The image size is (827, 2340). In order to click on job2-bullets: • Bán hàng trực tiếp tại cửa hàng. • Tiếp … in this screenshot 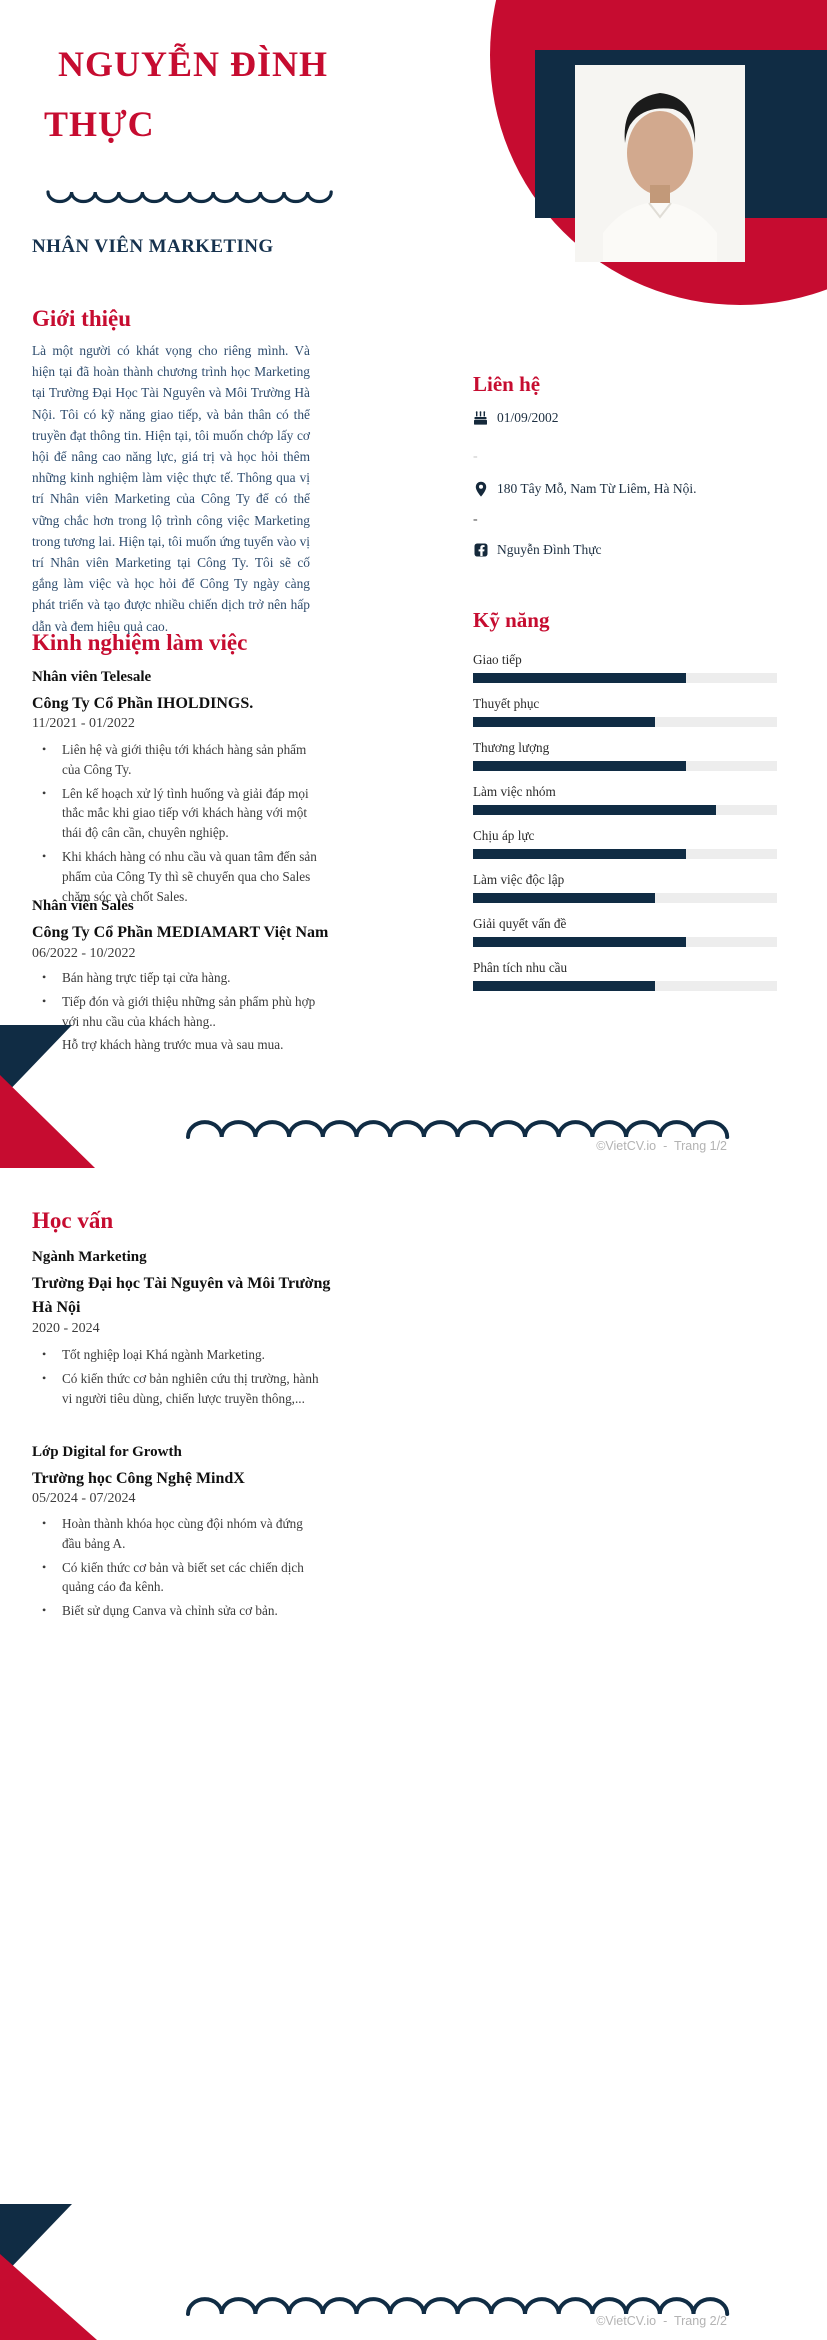, I will do `click(178, 1013)`.